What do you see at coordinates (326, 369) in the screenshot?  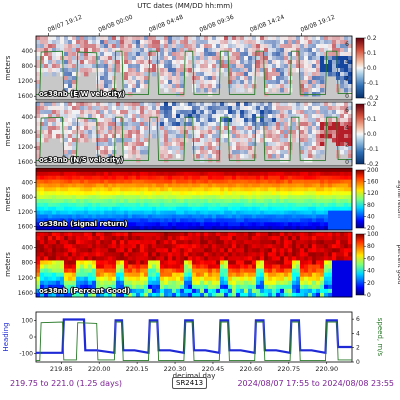 I see `x-tick-label: 220.90` at bounding box center [326, 369].